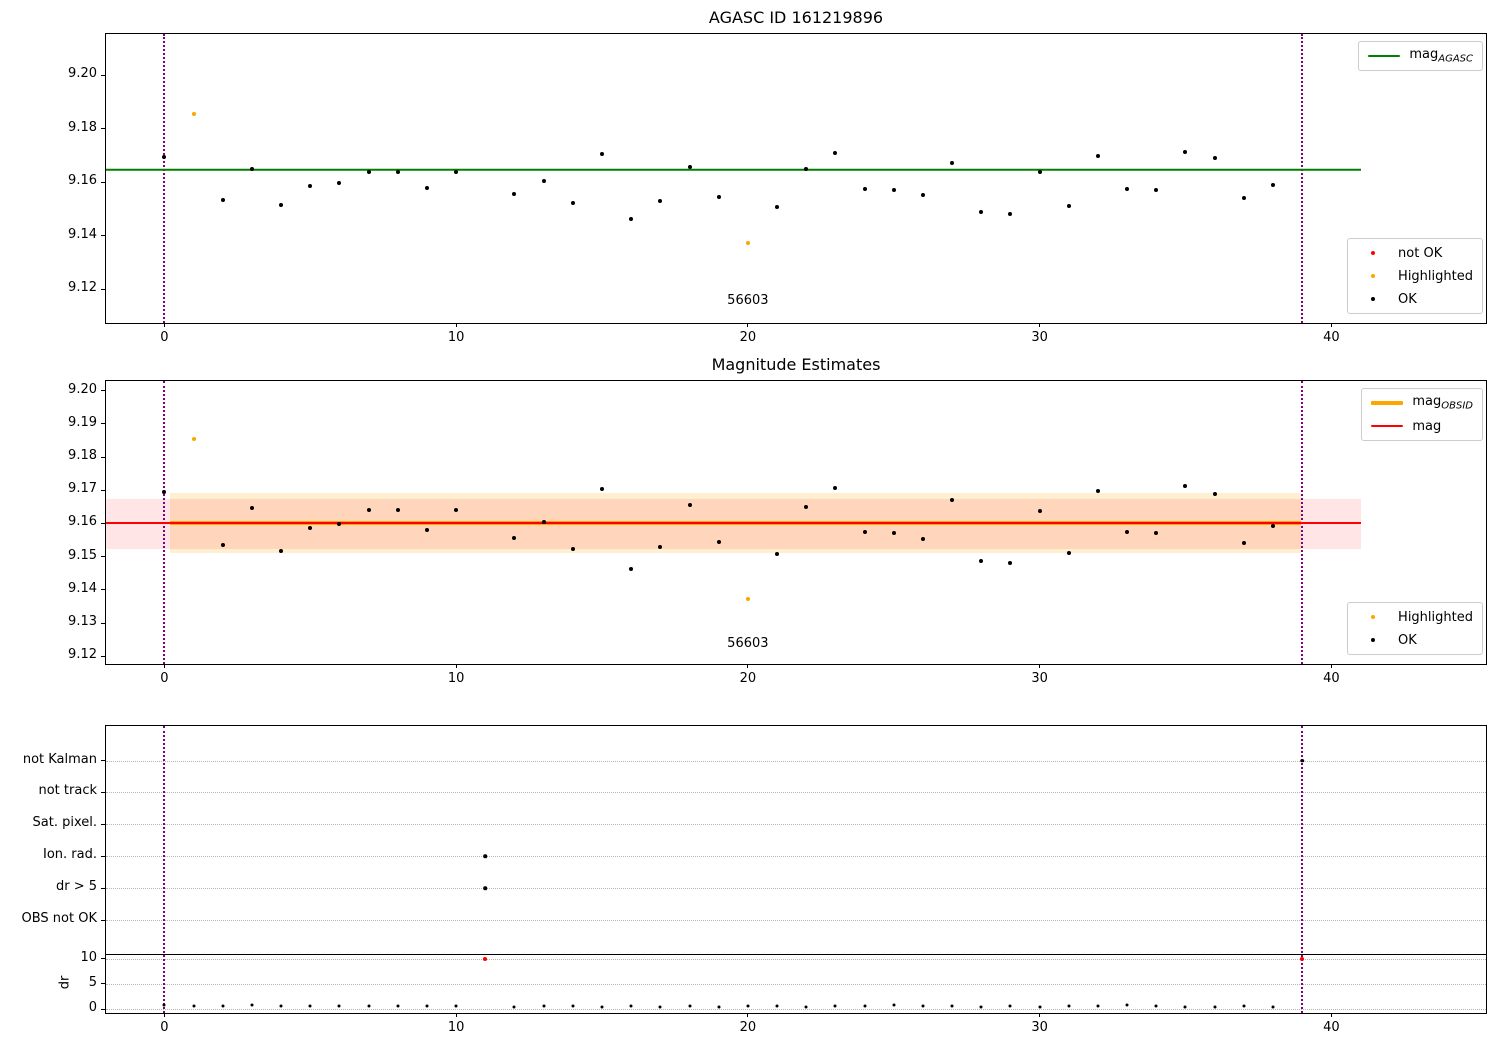  What do you see at coordinates (1427, 426) in the screenshot?
I see `legend-label: mag` at bounding box center [1427, 426].